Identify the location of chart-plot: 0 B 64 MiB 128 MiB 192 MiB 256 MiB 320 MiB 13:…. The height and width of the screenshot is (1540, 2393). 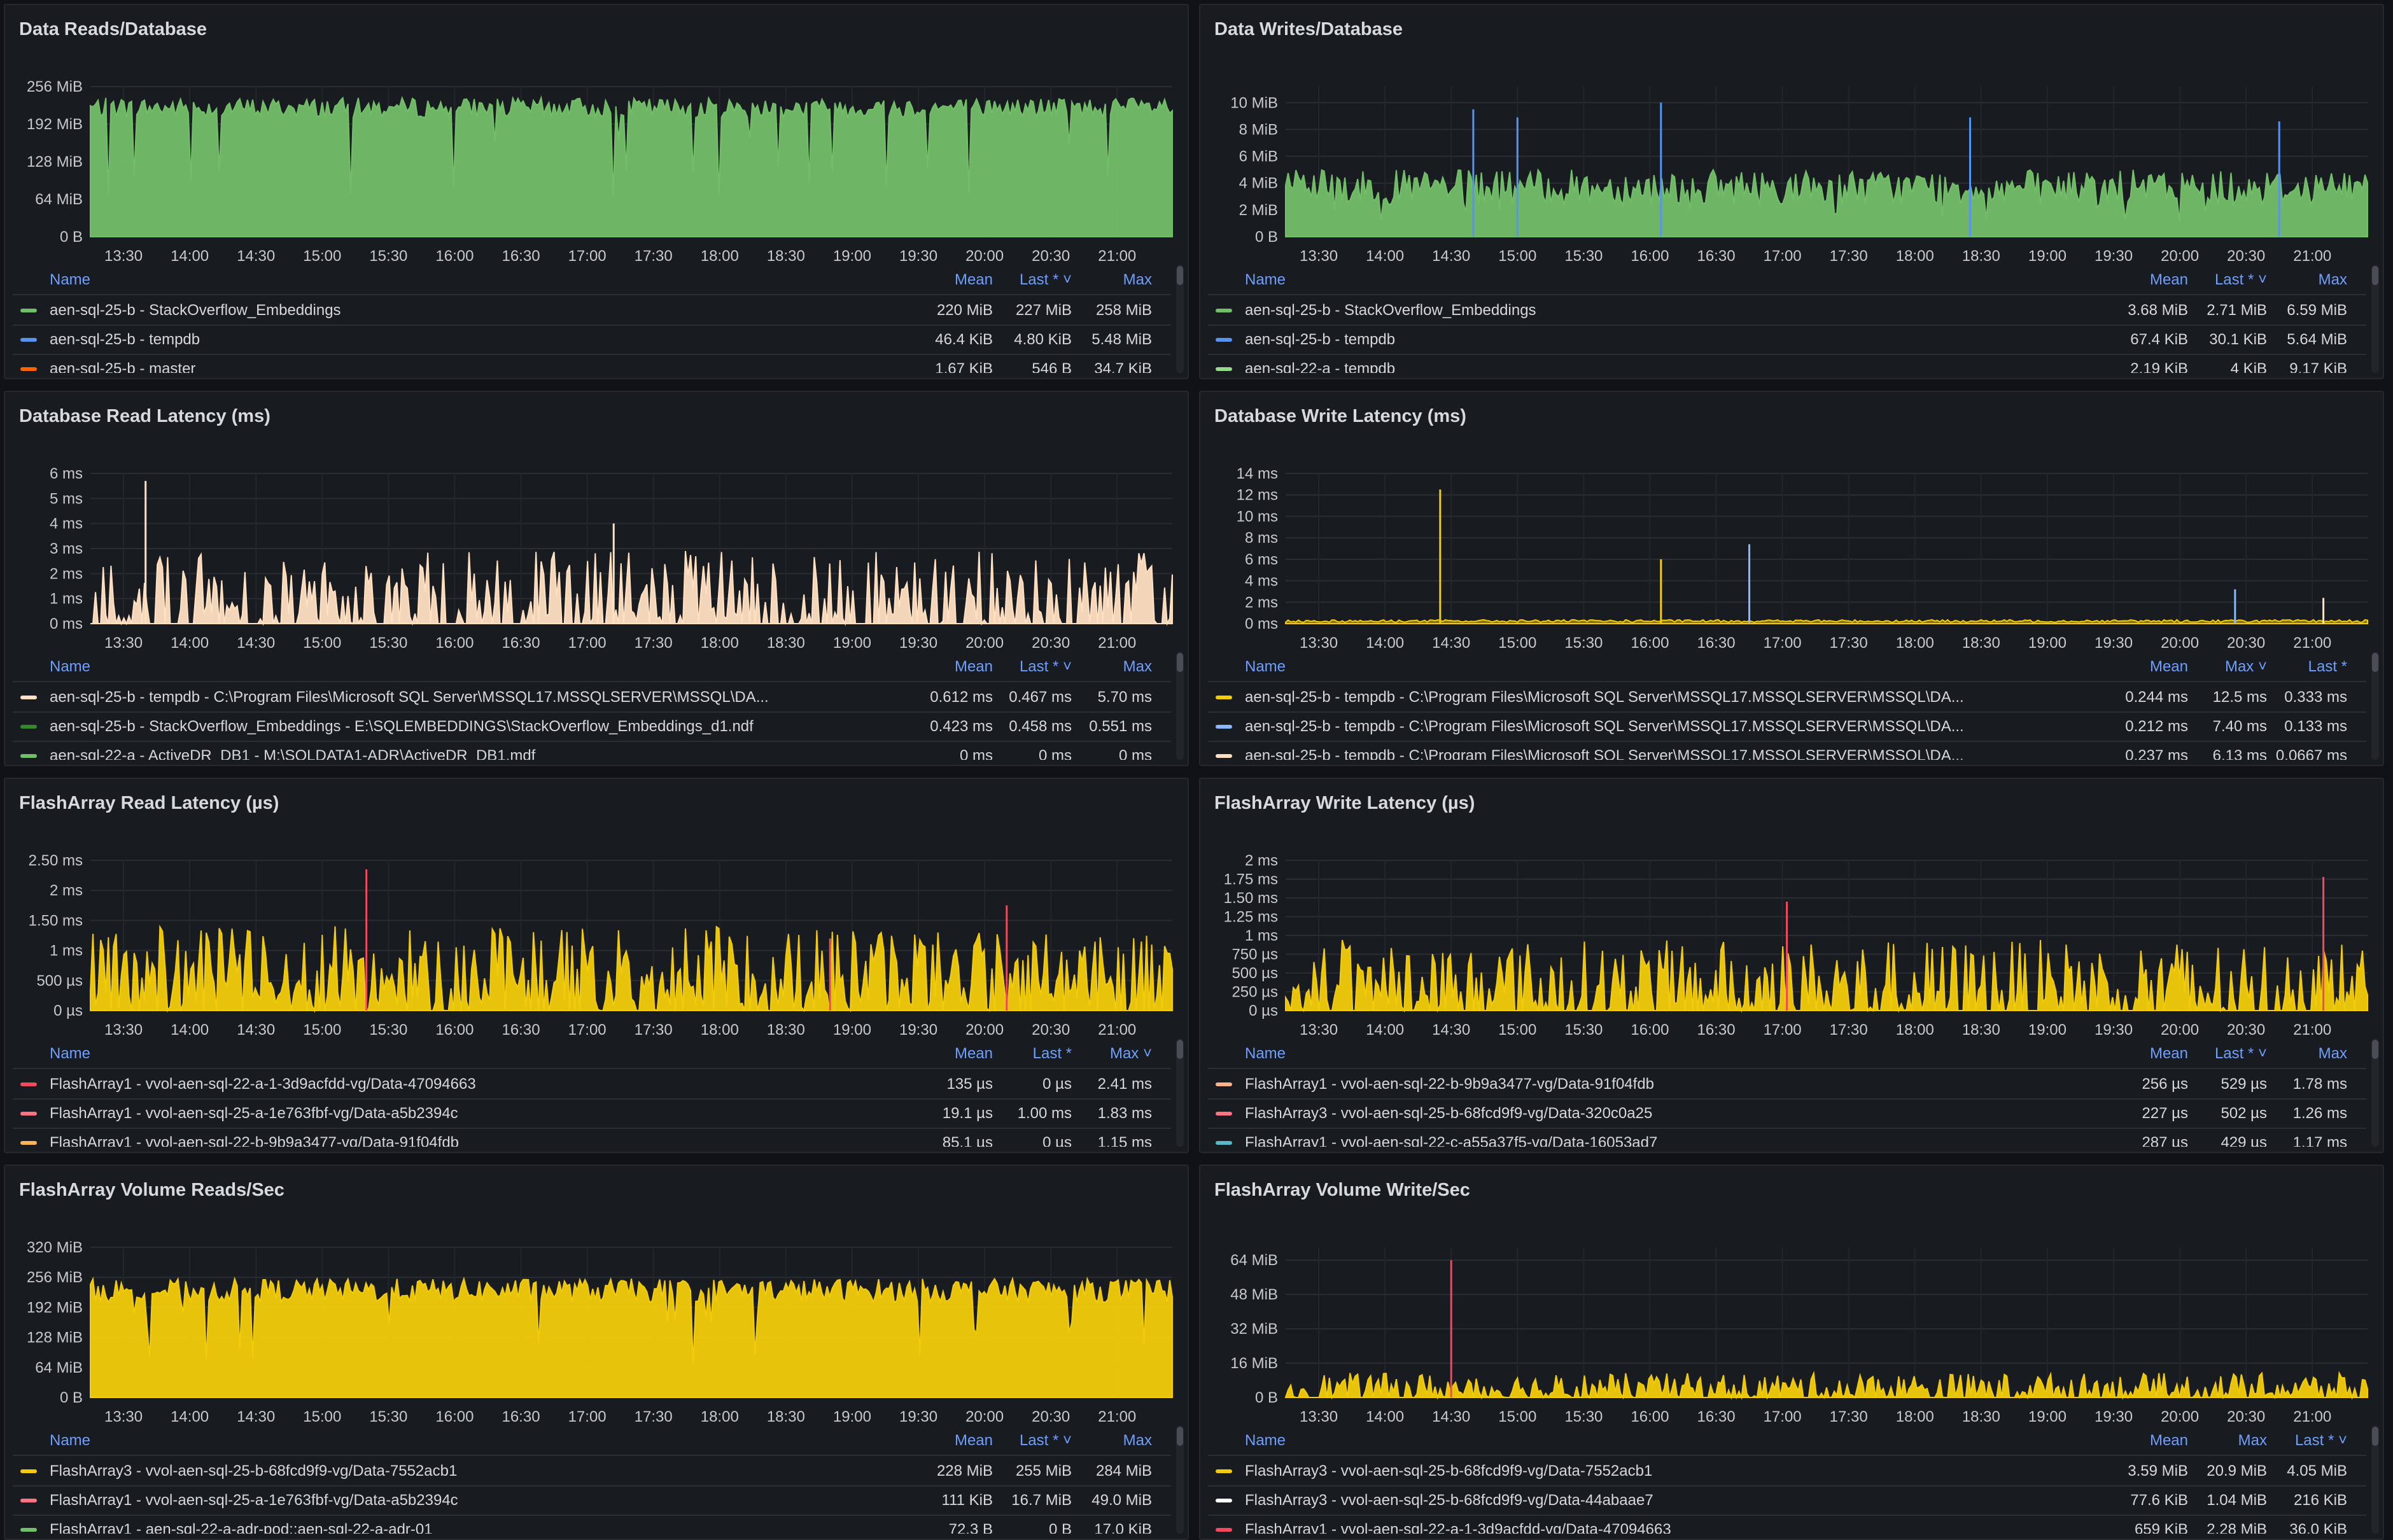
(597, 1323).